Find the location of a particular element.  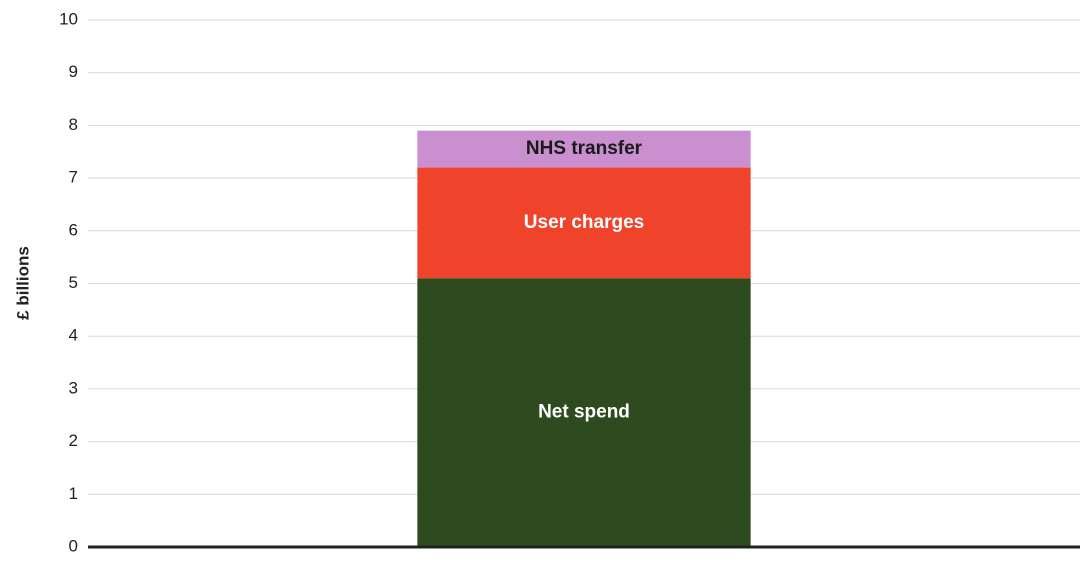

y-tick-label: 0 is located at coordinates (73, 545).